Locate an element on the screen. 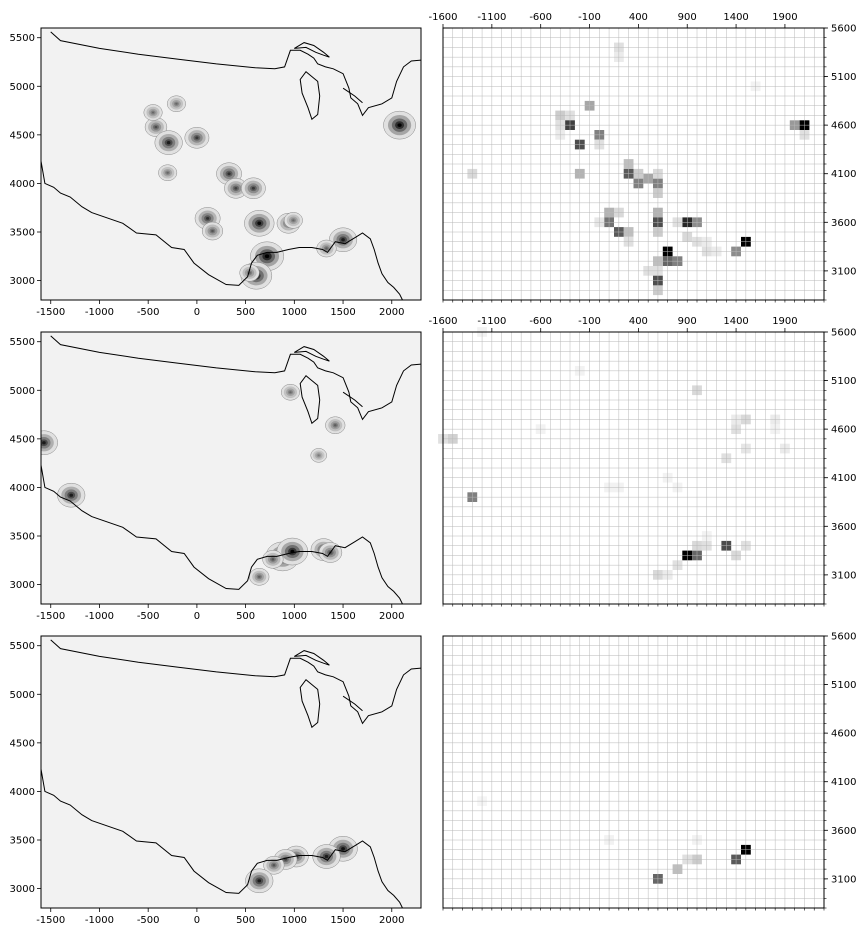 Image resolution: width=864 pixels, height=936 pixels. x-tick-label: -1100 is located at coordinates (491, 17).